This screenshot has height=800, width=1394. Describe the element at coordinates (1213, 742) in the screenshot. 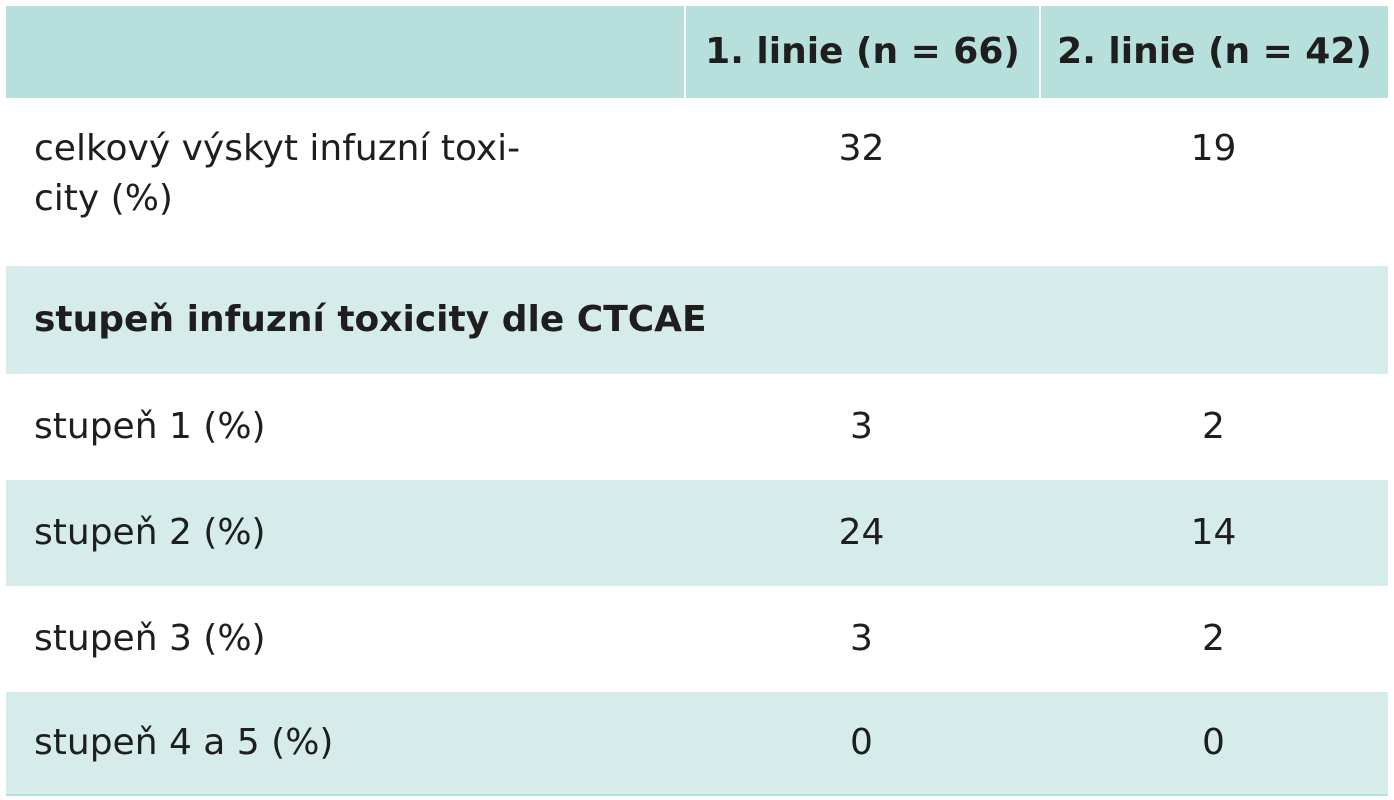

I see `row-value-second-line: 0` at that location.